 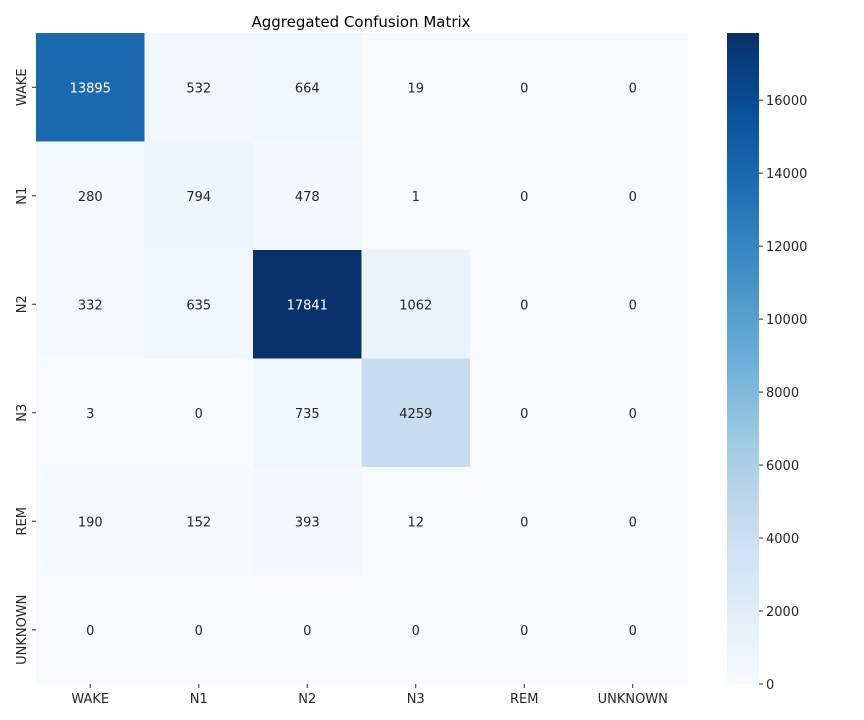 What do you see at coordinates (369, 695) in the screenshot?
I see `x-axis-ticks: WAKE N1 N2 N3 REM UNKNOWN` at bounding box center [369, 695].